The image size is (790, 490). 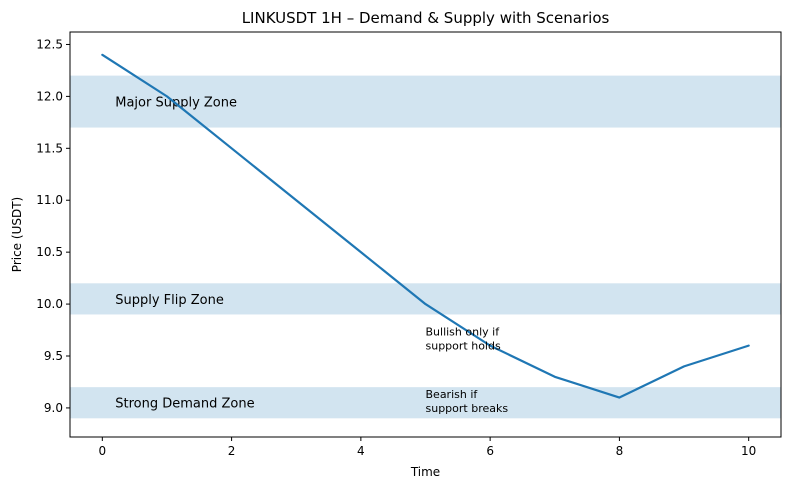 I want to click on y-tick-label: 9.0, so click(x=53, y=408).